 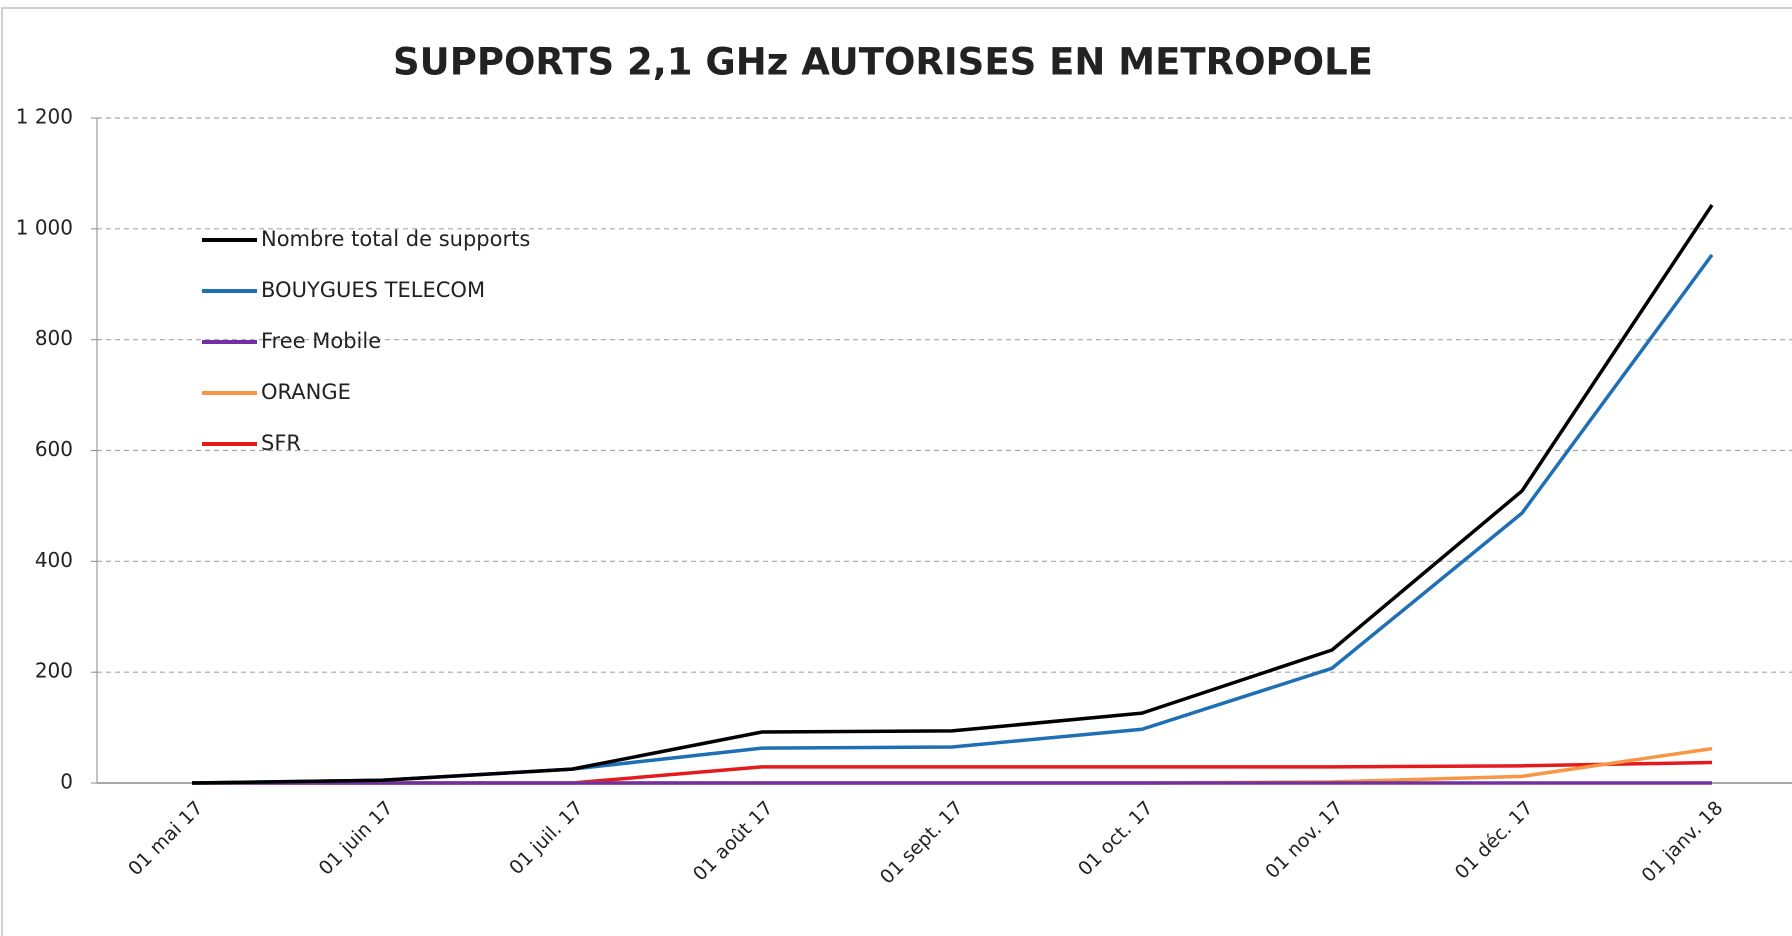 I want to click on y-tick-label: 200, so click(x=54, y=671).